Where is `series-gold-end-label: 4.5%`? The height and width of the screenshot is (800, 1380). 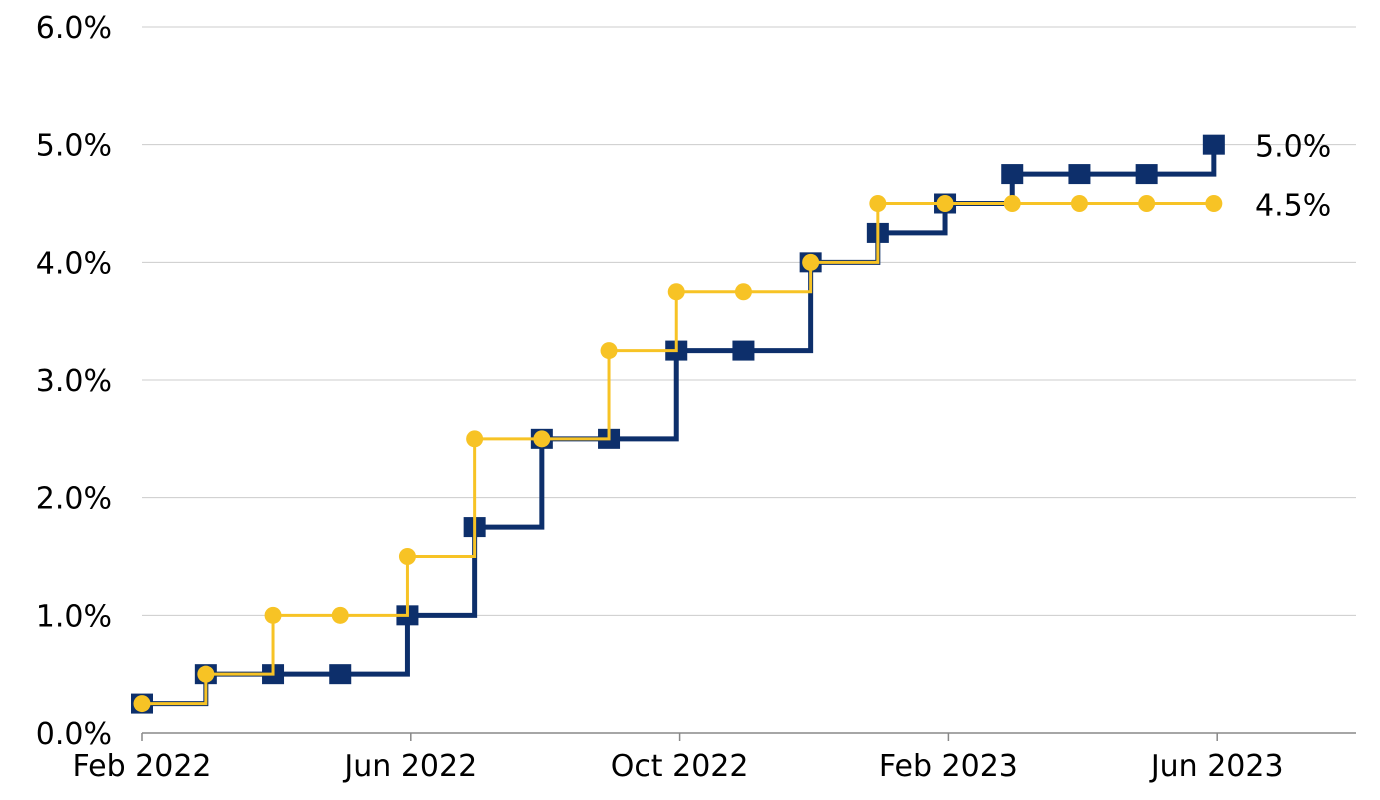 series-gold-end-label: 4.5% is located at coordinates (1293, 206).